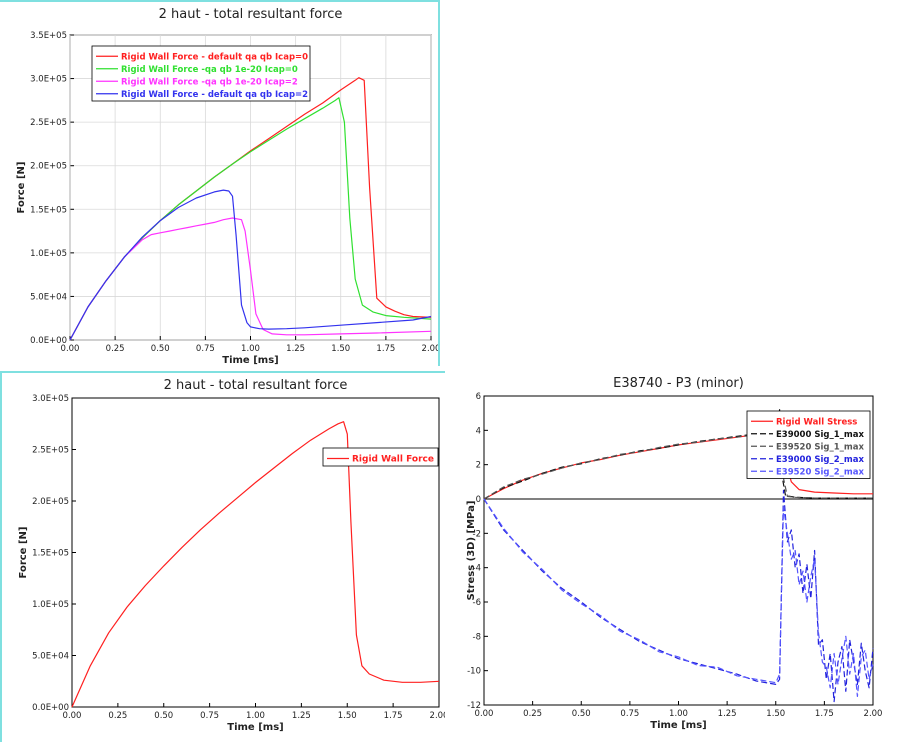 This screenshot has height=742, width=907. What do you see at coordinates (474, 706) in the screenshot?
I see `y-tick-label: -12` at bounding box center [474, 706].